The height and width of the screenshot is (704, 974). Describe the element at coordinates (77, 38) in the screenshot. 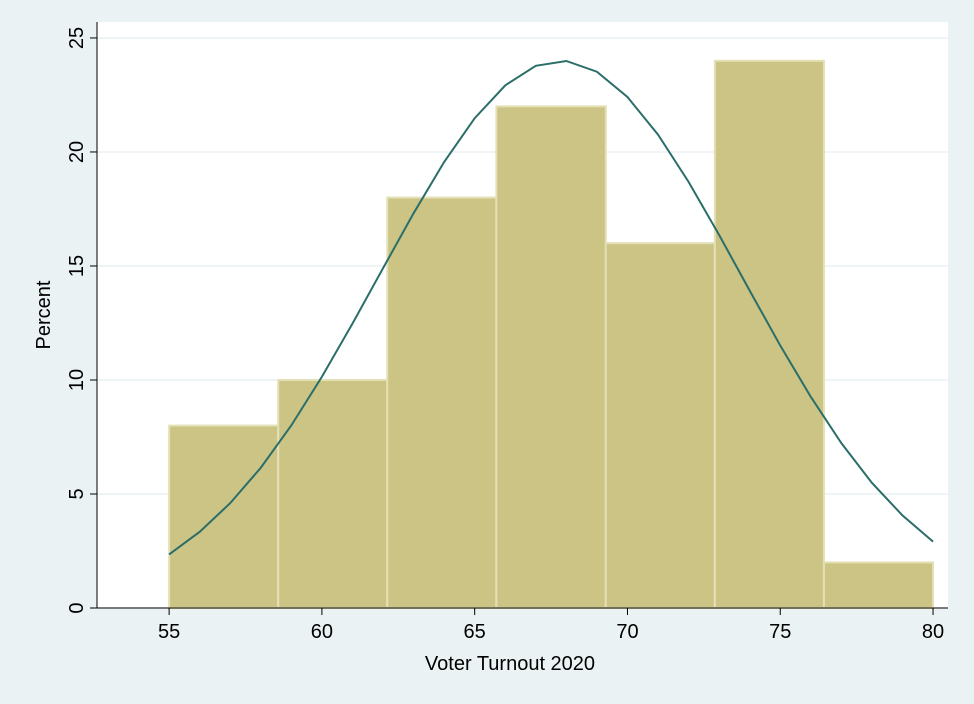

I see `y-tick-label: 25` at that location.